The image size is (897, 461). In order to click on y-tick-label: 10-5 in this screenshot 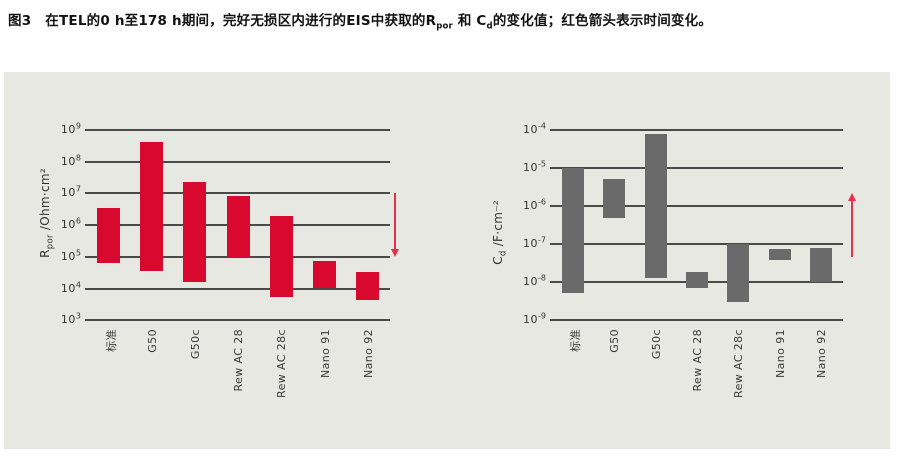, I will do `click(529, 166)`.